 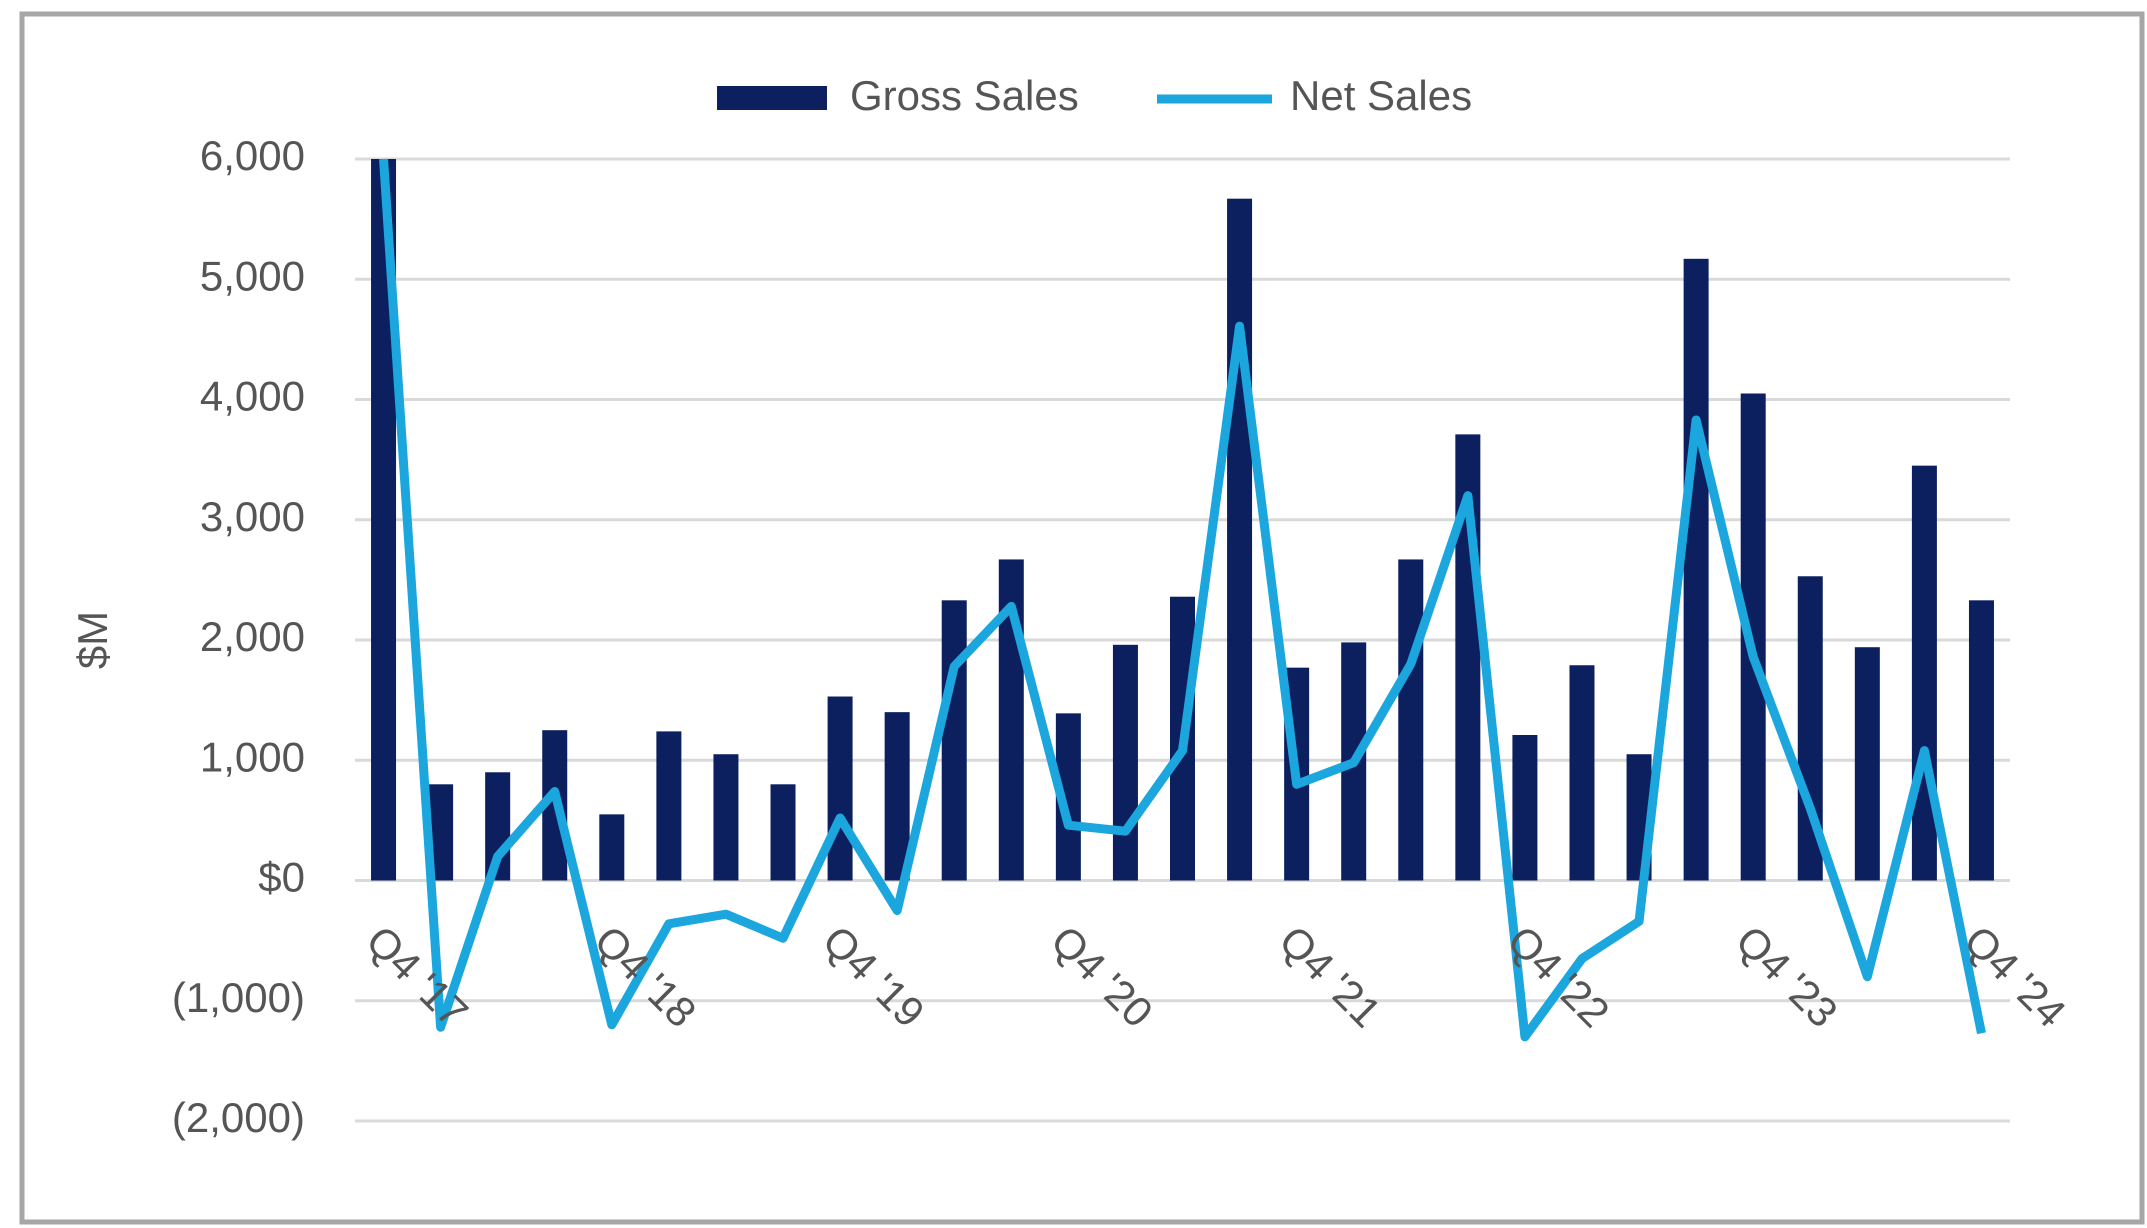 I want to click on legend-label: Net Sales, so click(x=1381, y=95).